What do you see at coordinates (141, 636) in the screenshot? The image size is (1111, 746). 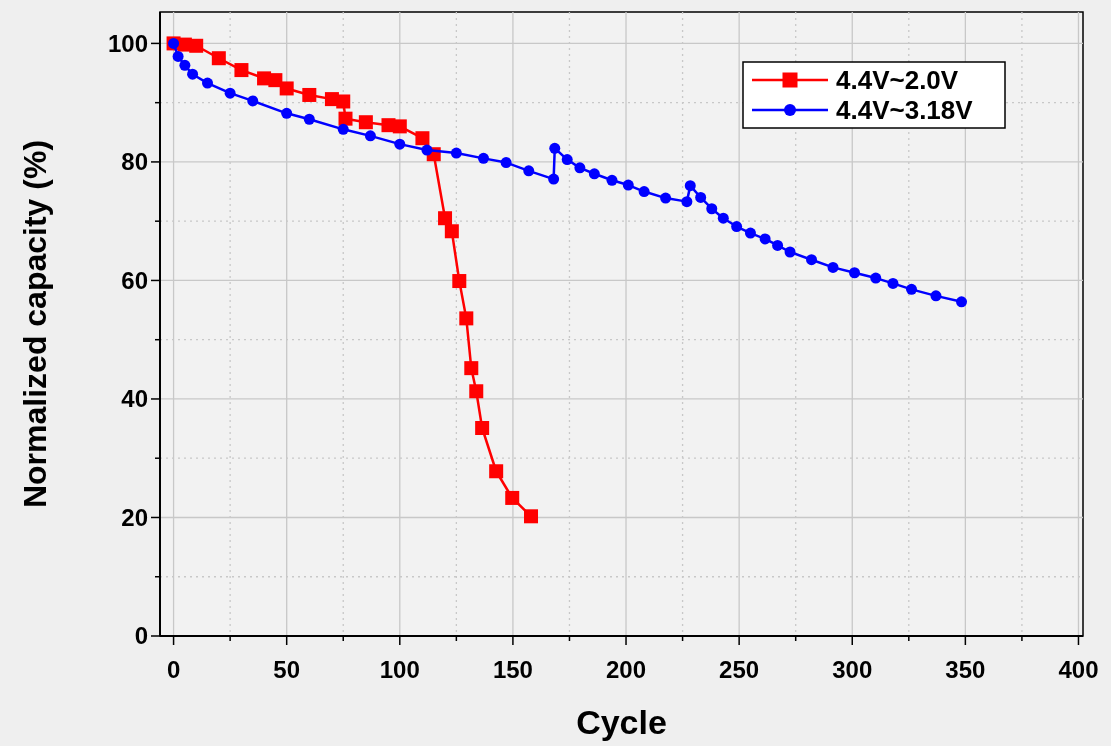 I see `y-tick-label: 0` at bounding box center [141, 636].